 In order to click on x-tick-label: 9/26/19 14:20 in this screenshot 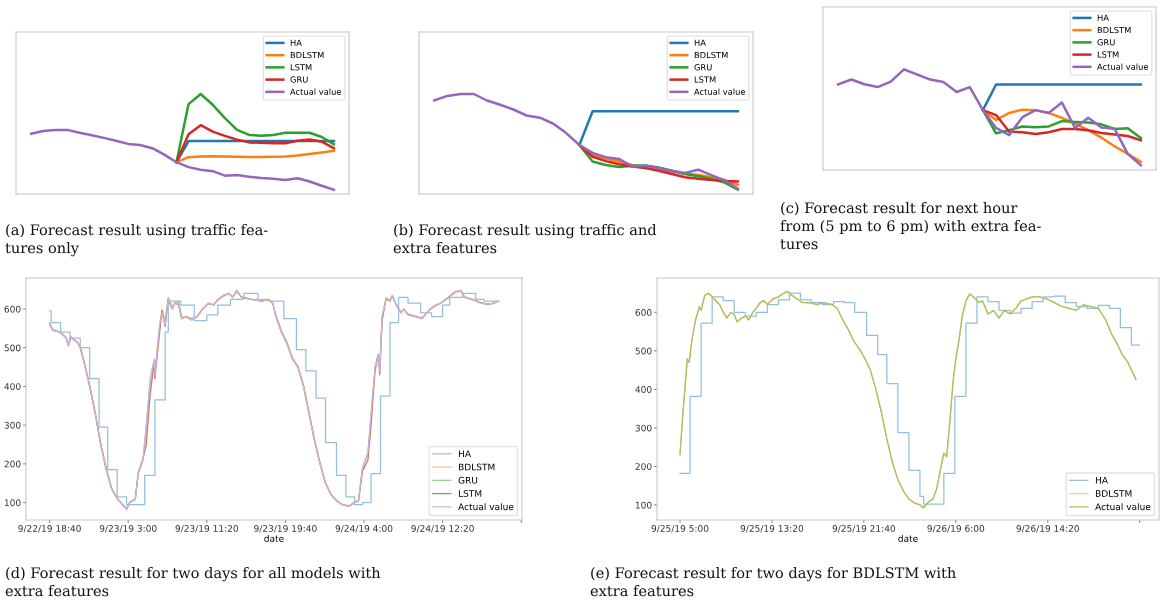, I will do `click(1047, 529)`.